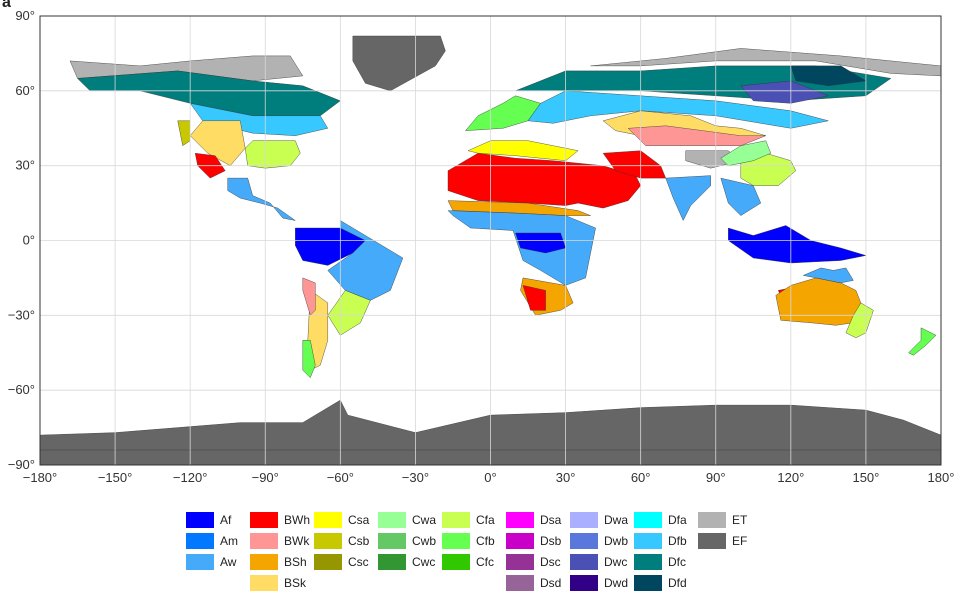  Describe the element at coordinates (688, 198) in the screenshot. I see `region-india-aw` at that location.